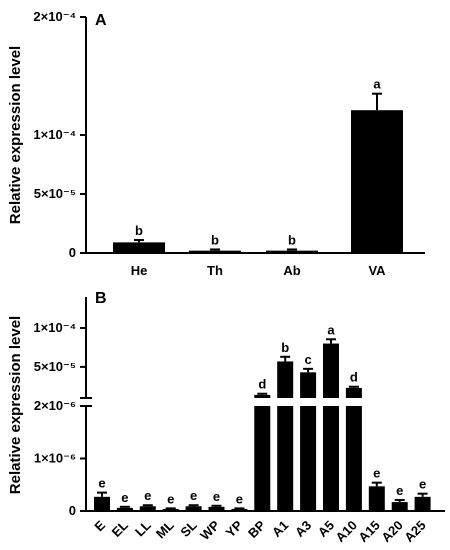  What do you see at coordinates (331, 370) in the screenshot?
I see `panel-b-bar-a5-upper-part` at bounding box center [331, 370].